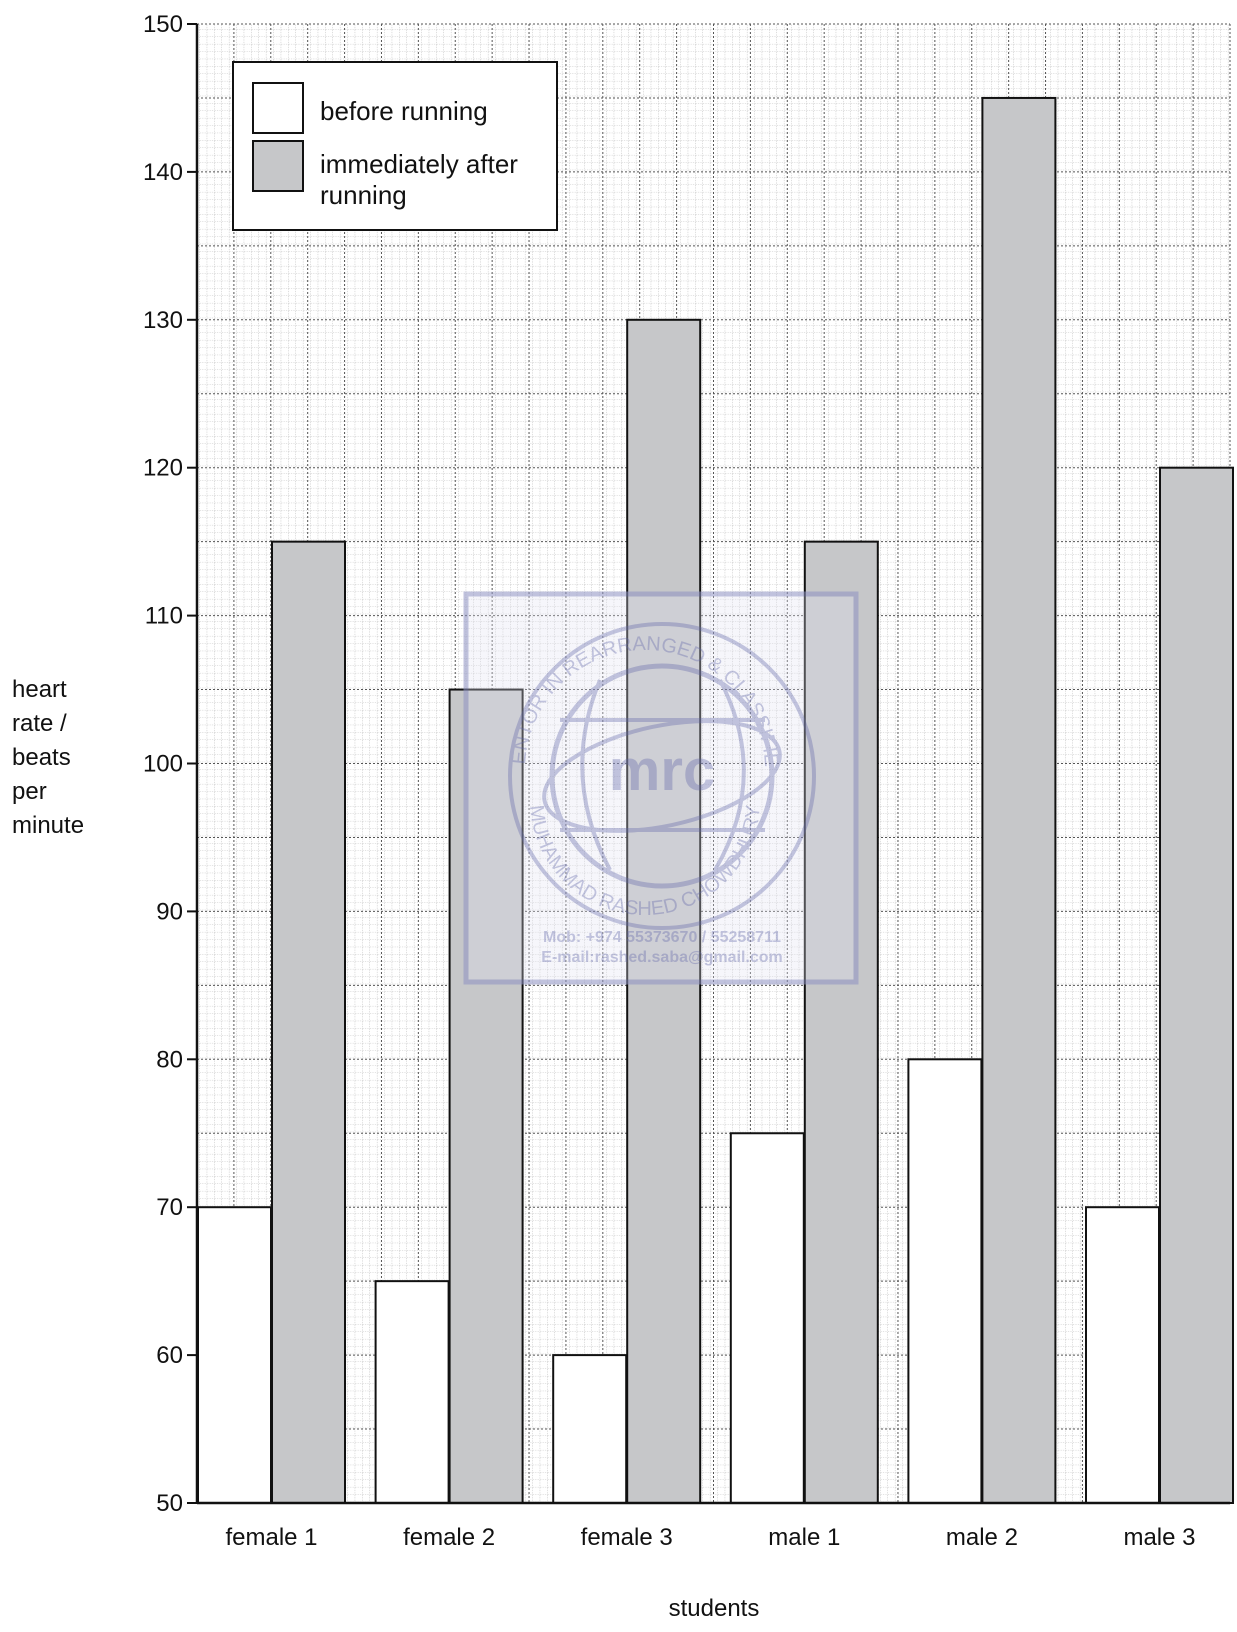 Image resolution: width=1237 pixels, height=1632 pixels. I want to click on y-tick-label: 100, so click(163, 764).